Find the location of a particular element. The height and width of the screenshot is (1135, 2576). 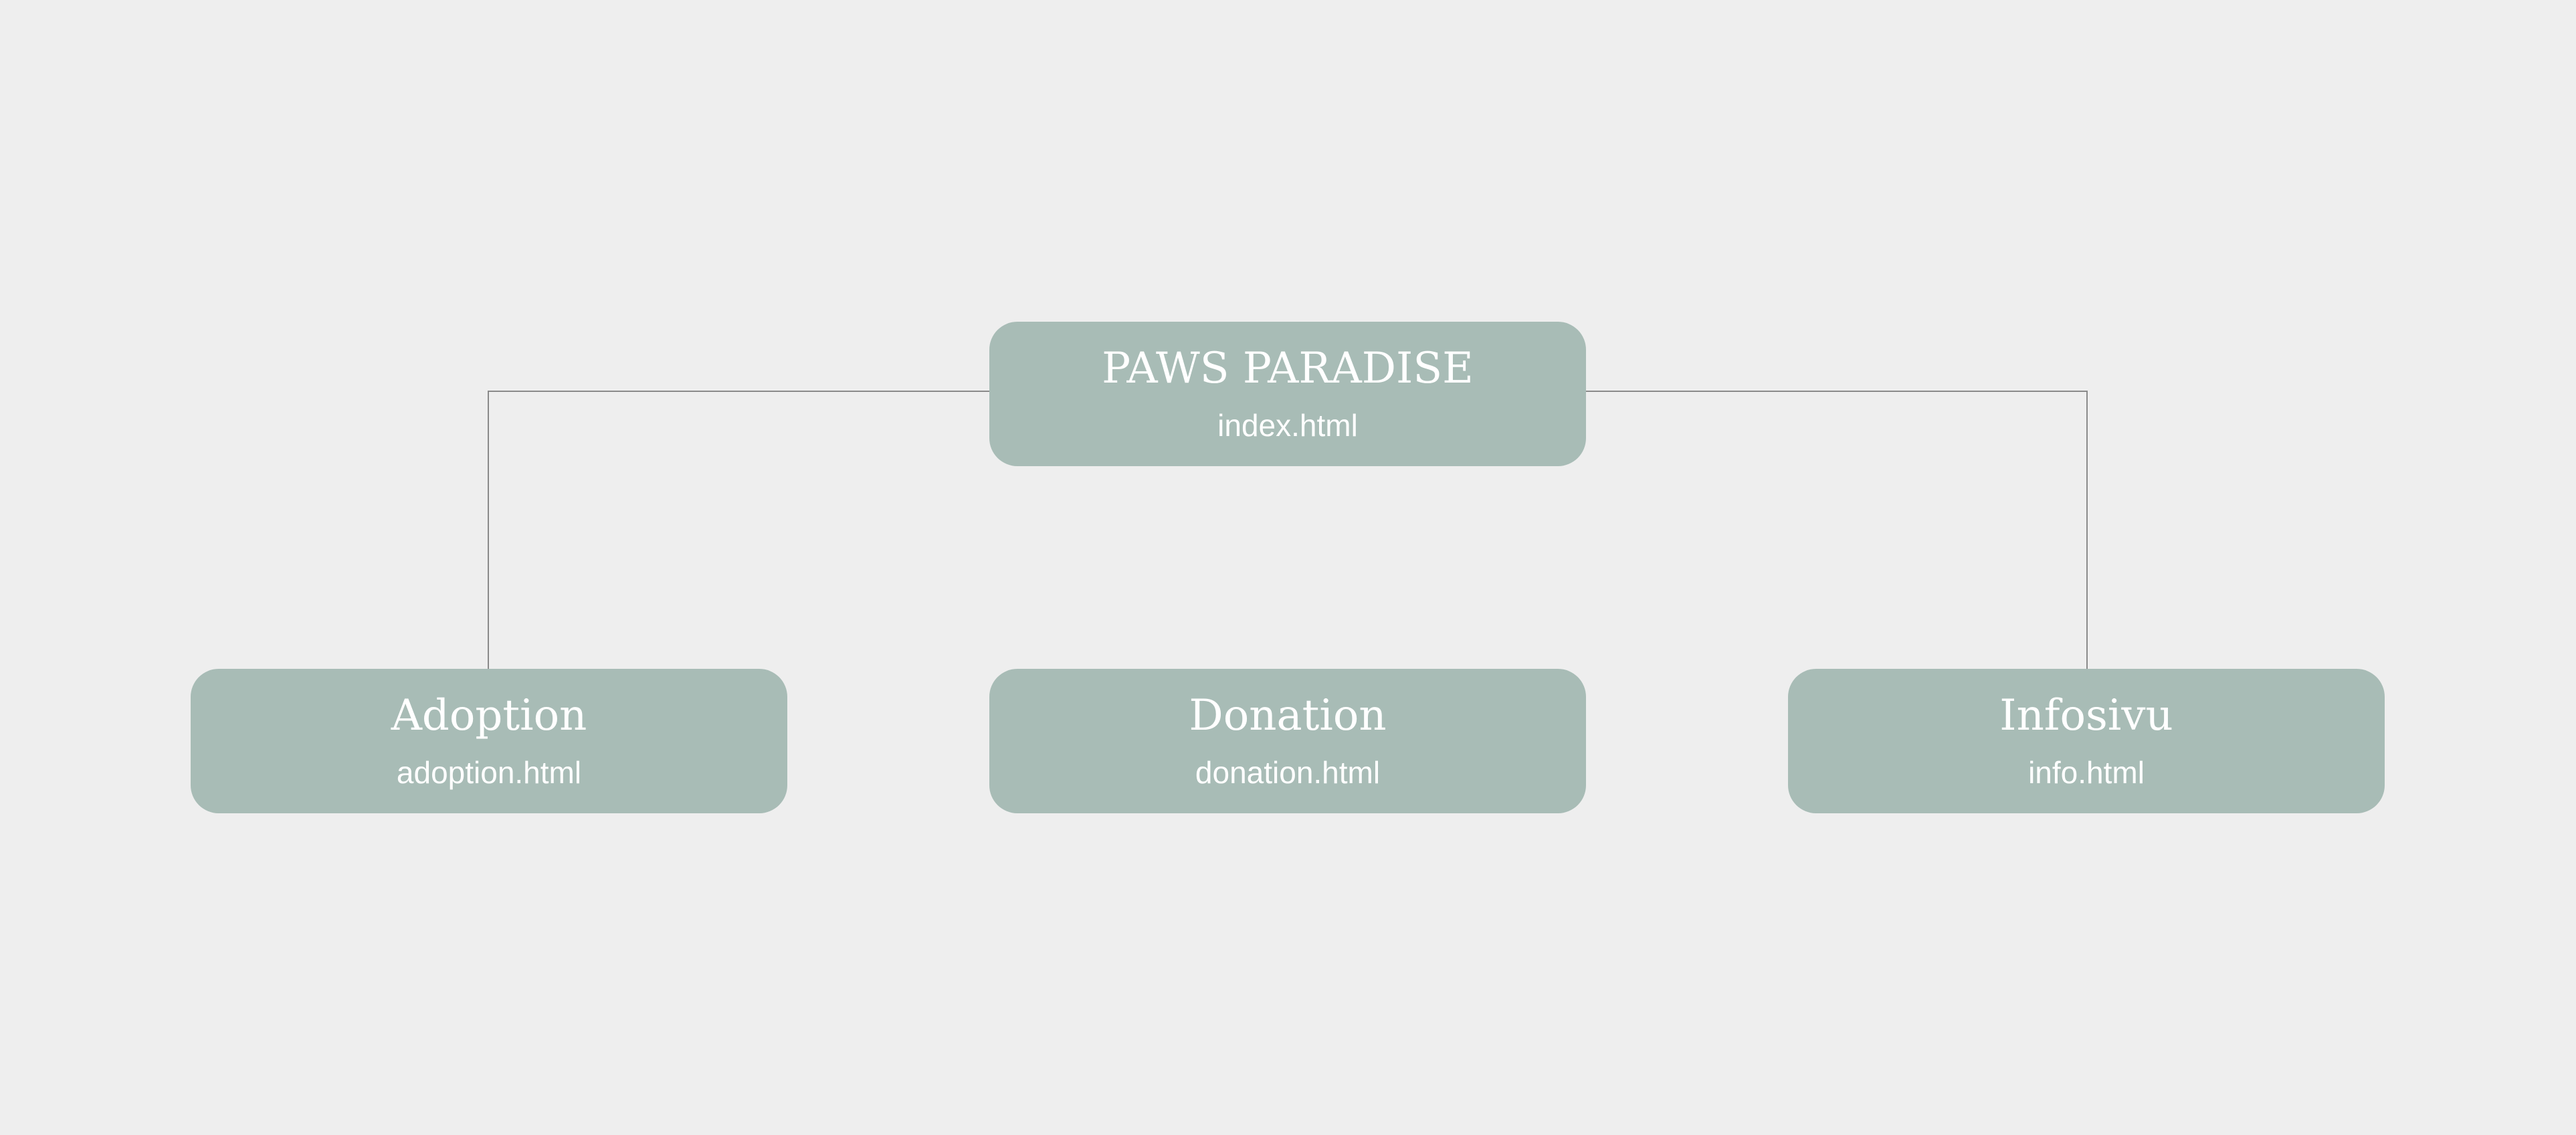

donation-page-file: donation.html is located at coordinates (1288, 772).